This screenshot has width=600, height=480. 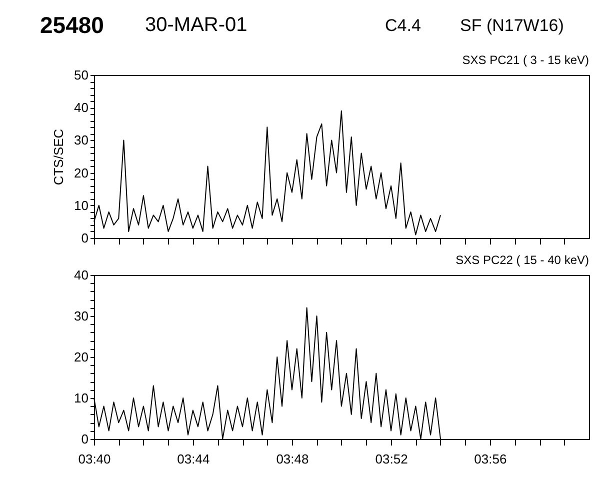 What do you see at coordinates (490, 459) in the screenshot?
I see `x-tick-label: 03:56` at bounding box center [490, 459].